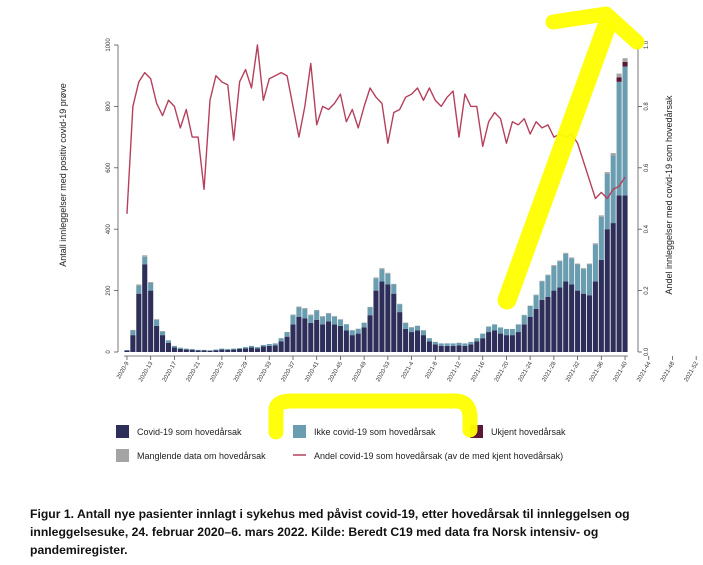  Describe the element at coordinates (189, 432) in the screenshot. I see `legend-label-covid: Covid-19 som hovedårsak` at that location.